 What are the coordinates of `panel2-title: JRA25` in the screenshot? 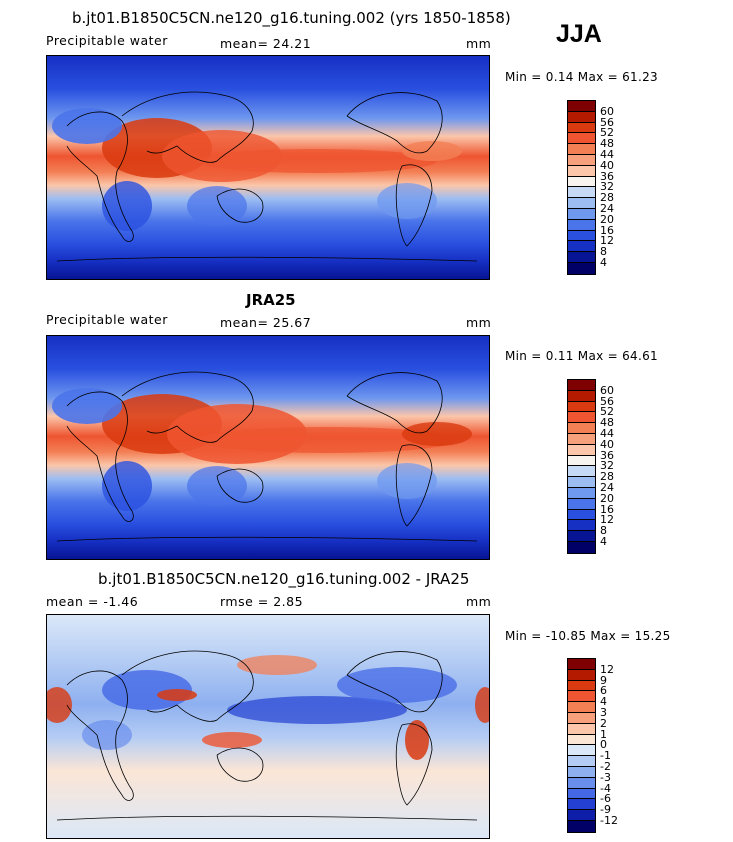 It's located at (271, 300).